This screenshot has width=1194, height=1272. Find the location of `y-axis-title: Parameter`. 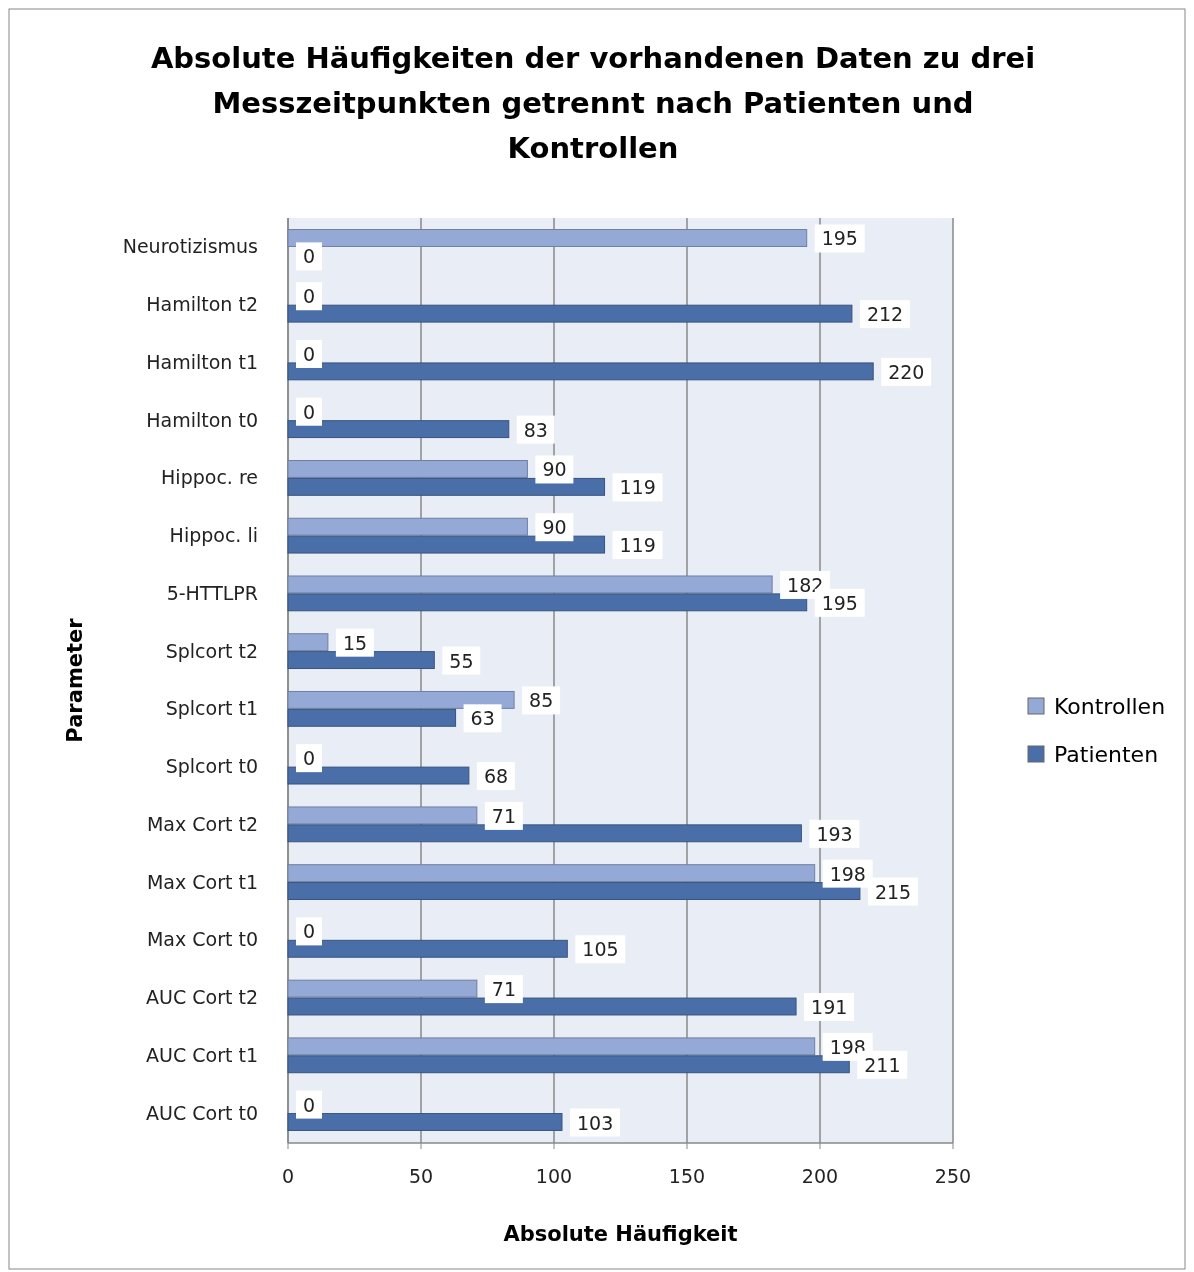

y-axis-title: Parameter is located at coordinates (75, 680).